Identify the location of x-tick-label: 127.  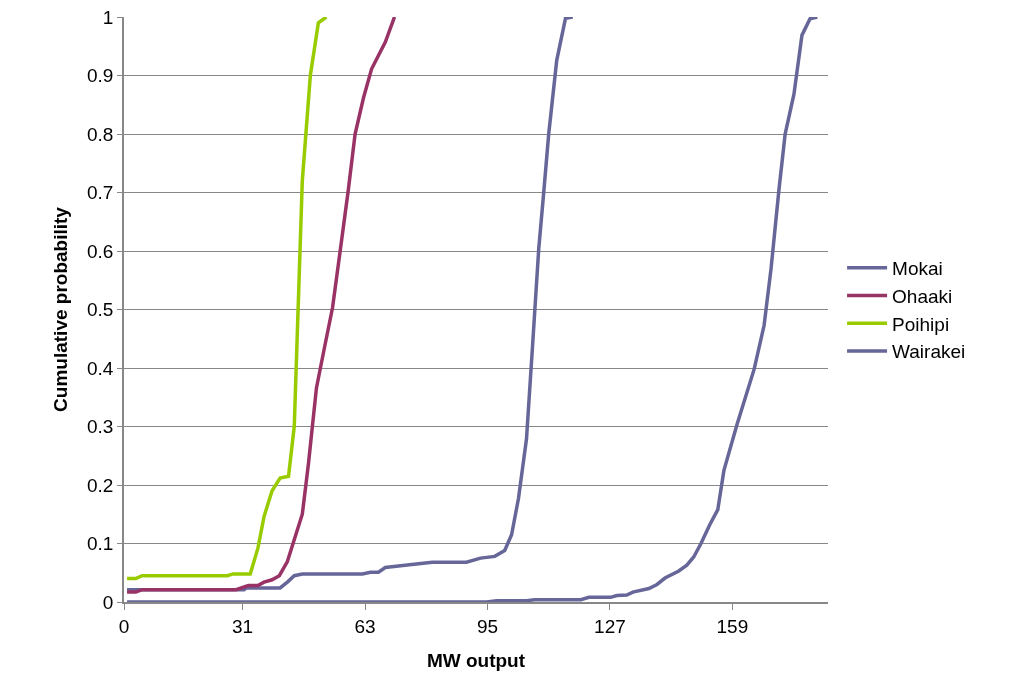
(610, 626).